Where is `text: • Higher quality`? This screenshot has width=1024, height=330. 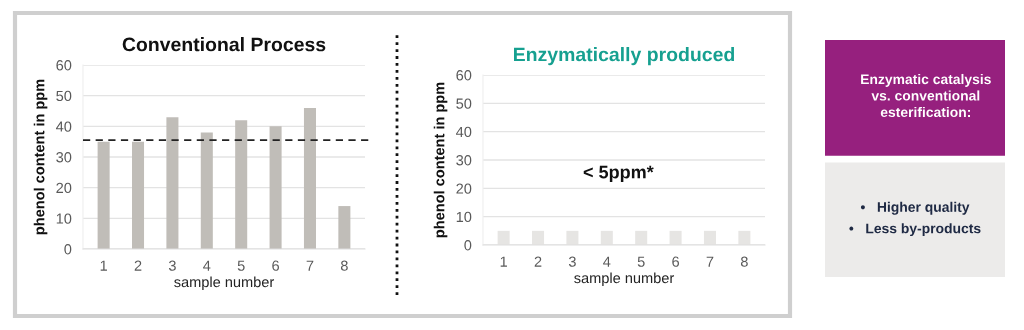 text: • Higher quality is located at coordinates (915, 208).